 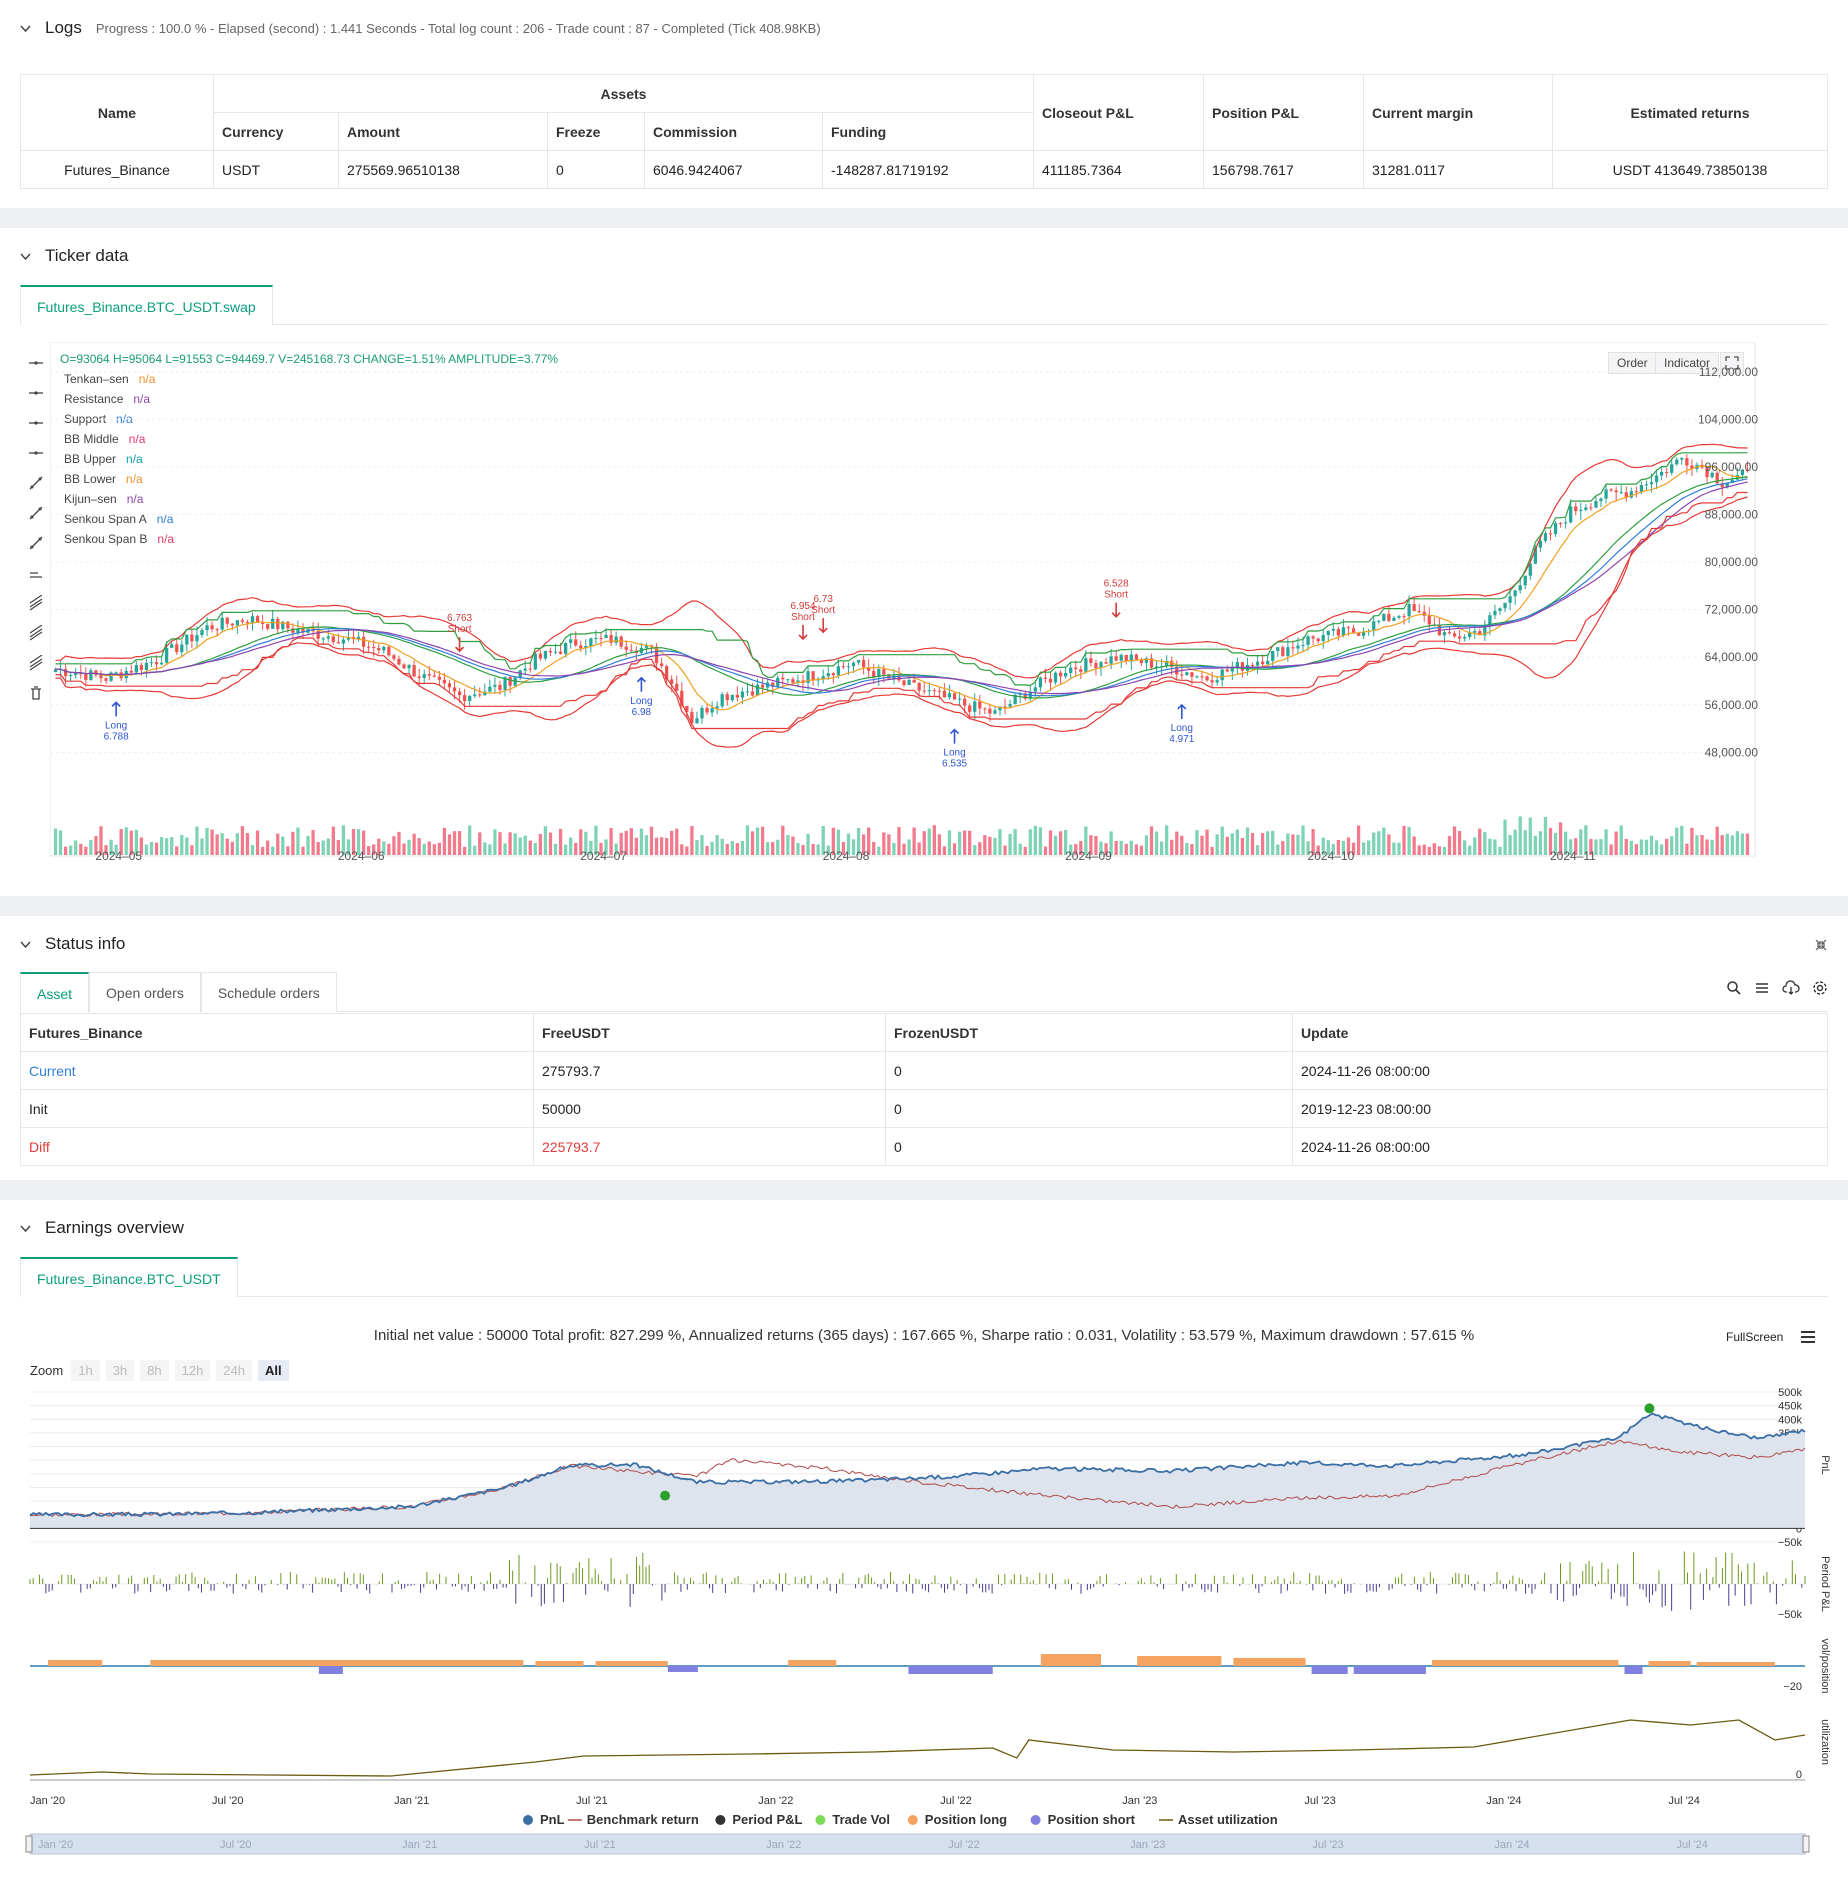 I want to click on price-label-icon, so click(x=36, y=573).